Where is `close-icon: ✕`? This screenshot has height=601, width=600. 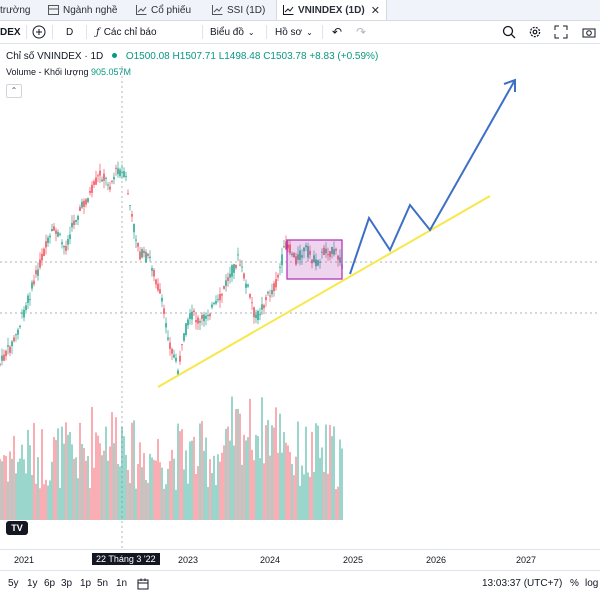
close-icon: ✕ is located at coordinates (375, 10).